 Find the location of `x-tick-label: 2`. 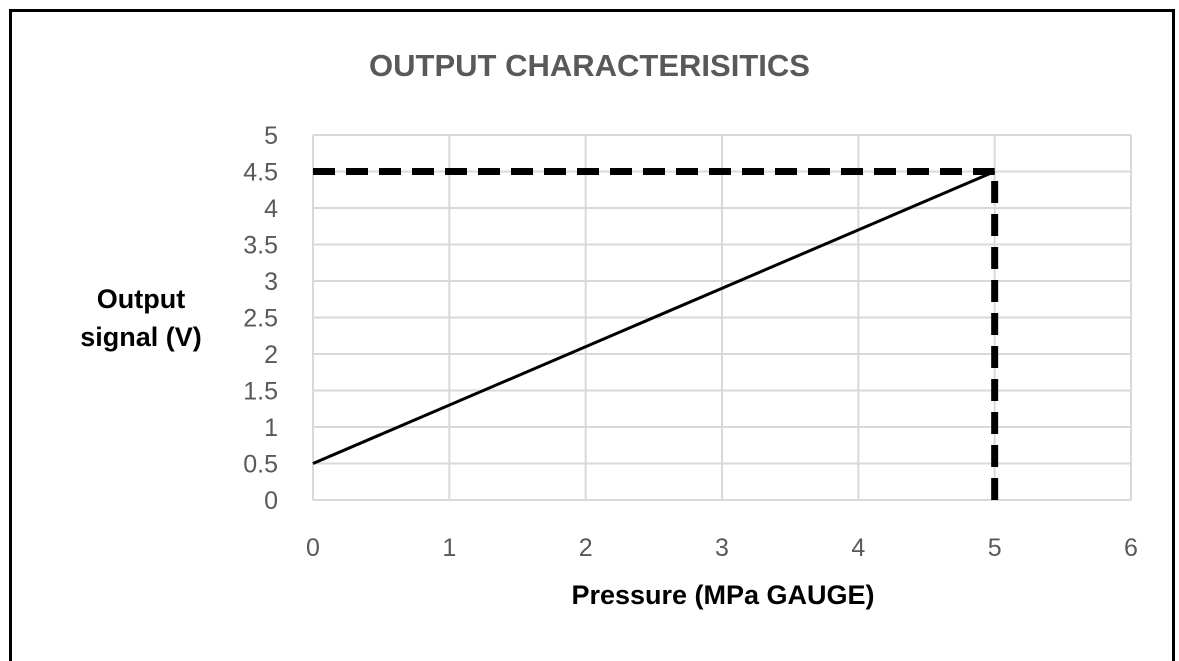

x-tick-label: 2 is located at coordinates (586, 548).